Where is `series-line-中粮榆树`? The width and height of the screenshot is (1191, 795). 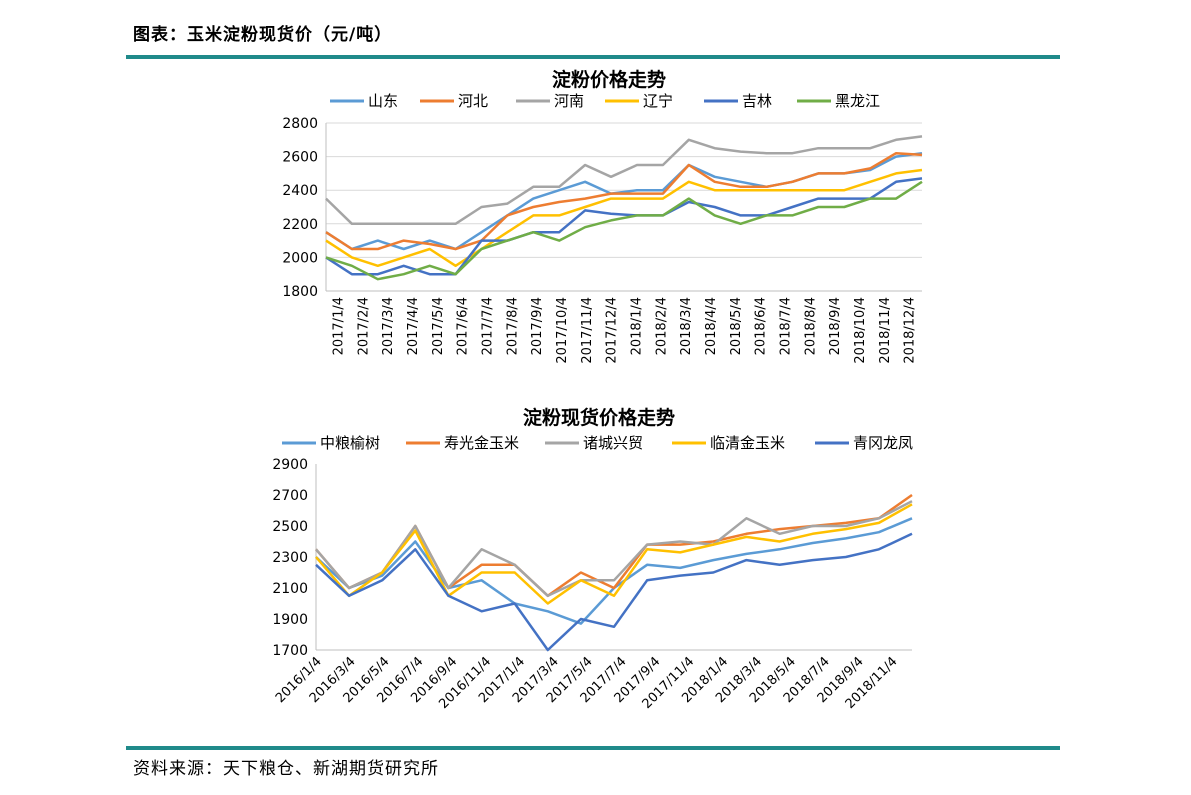
series-line-中粮榆树 is located at coordinates (614, 571).